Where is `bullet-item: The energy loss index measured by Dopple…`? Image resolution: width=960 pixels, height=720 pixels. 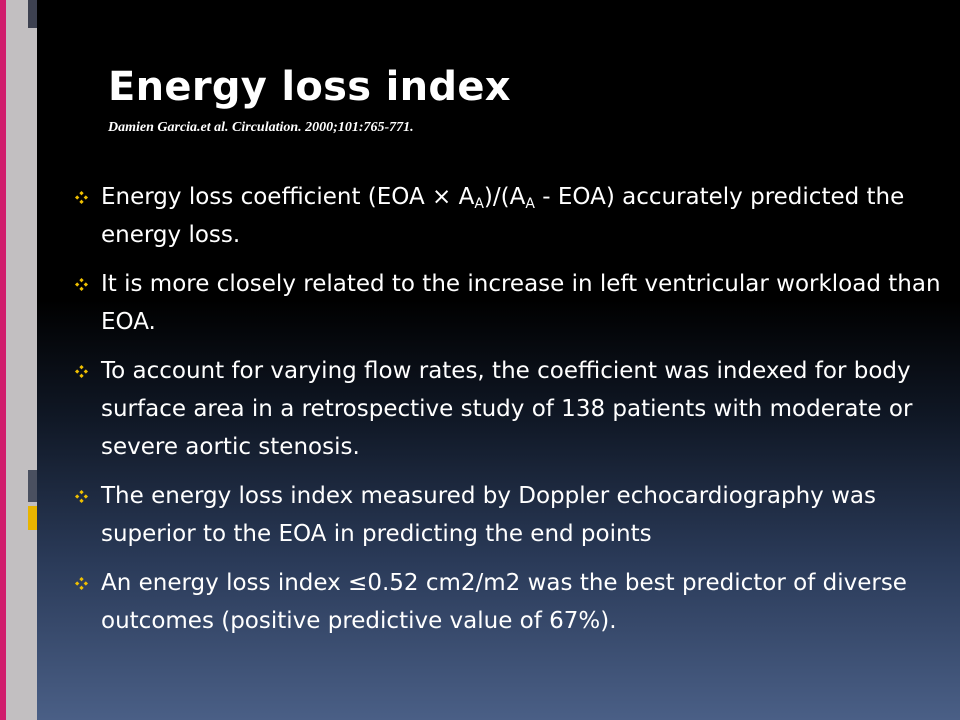 bullet-item: The energy loss index measured by Dopple… is located at coordinates (507, 515).